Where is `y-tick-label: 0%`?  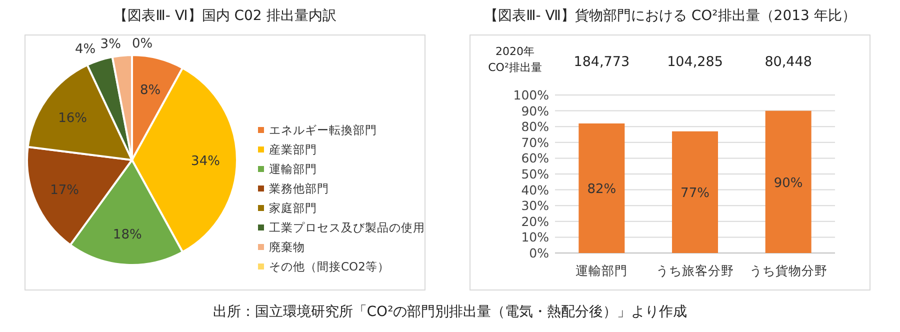 y-tick-label: 0% is located at coordinates (539, 253).